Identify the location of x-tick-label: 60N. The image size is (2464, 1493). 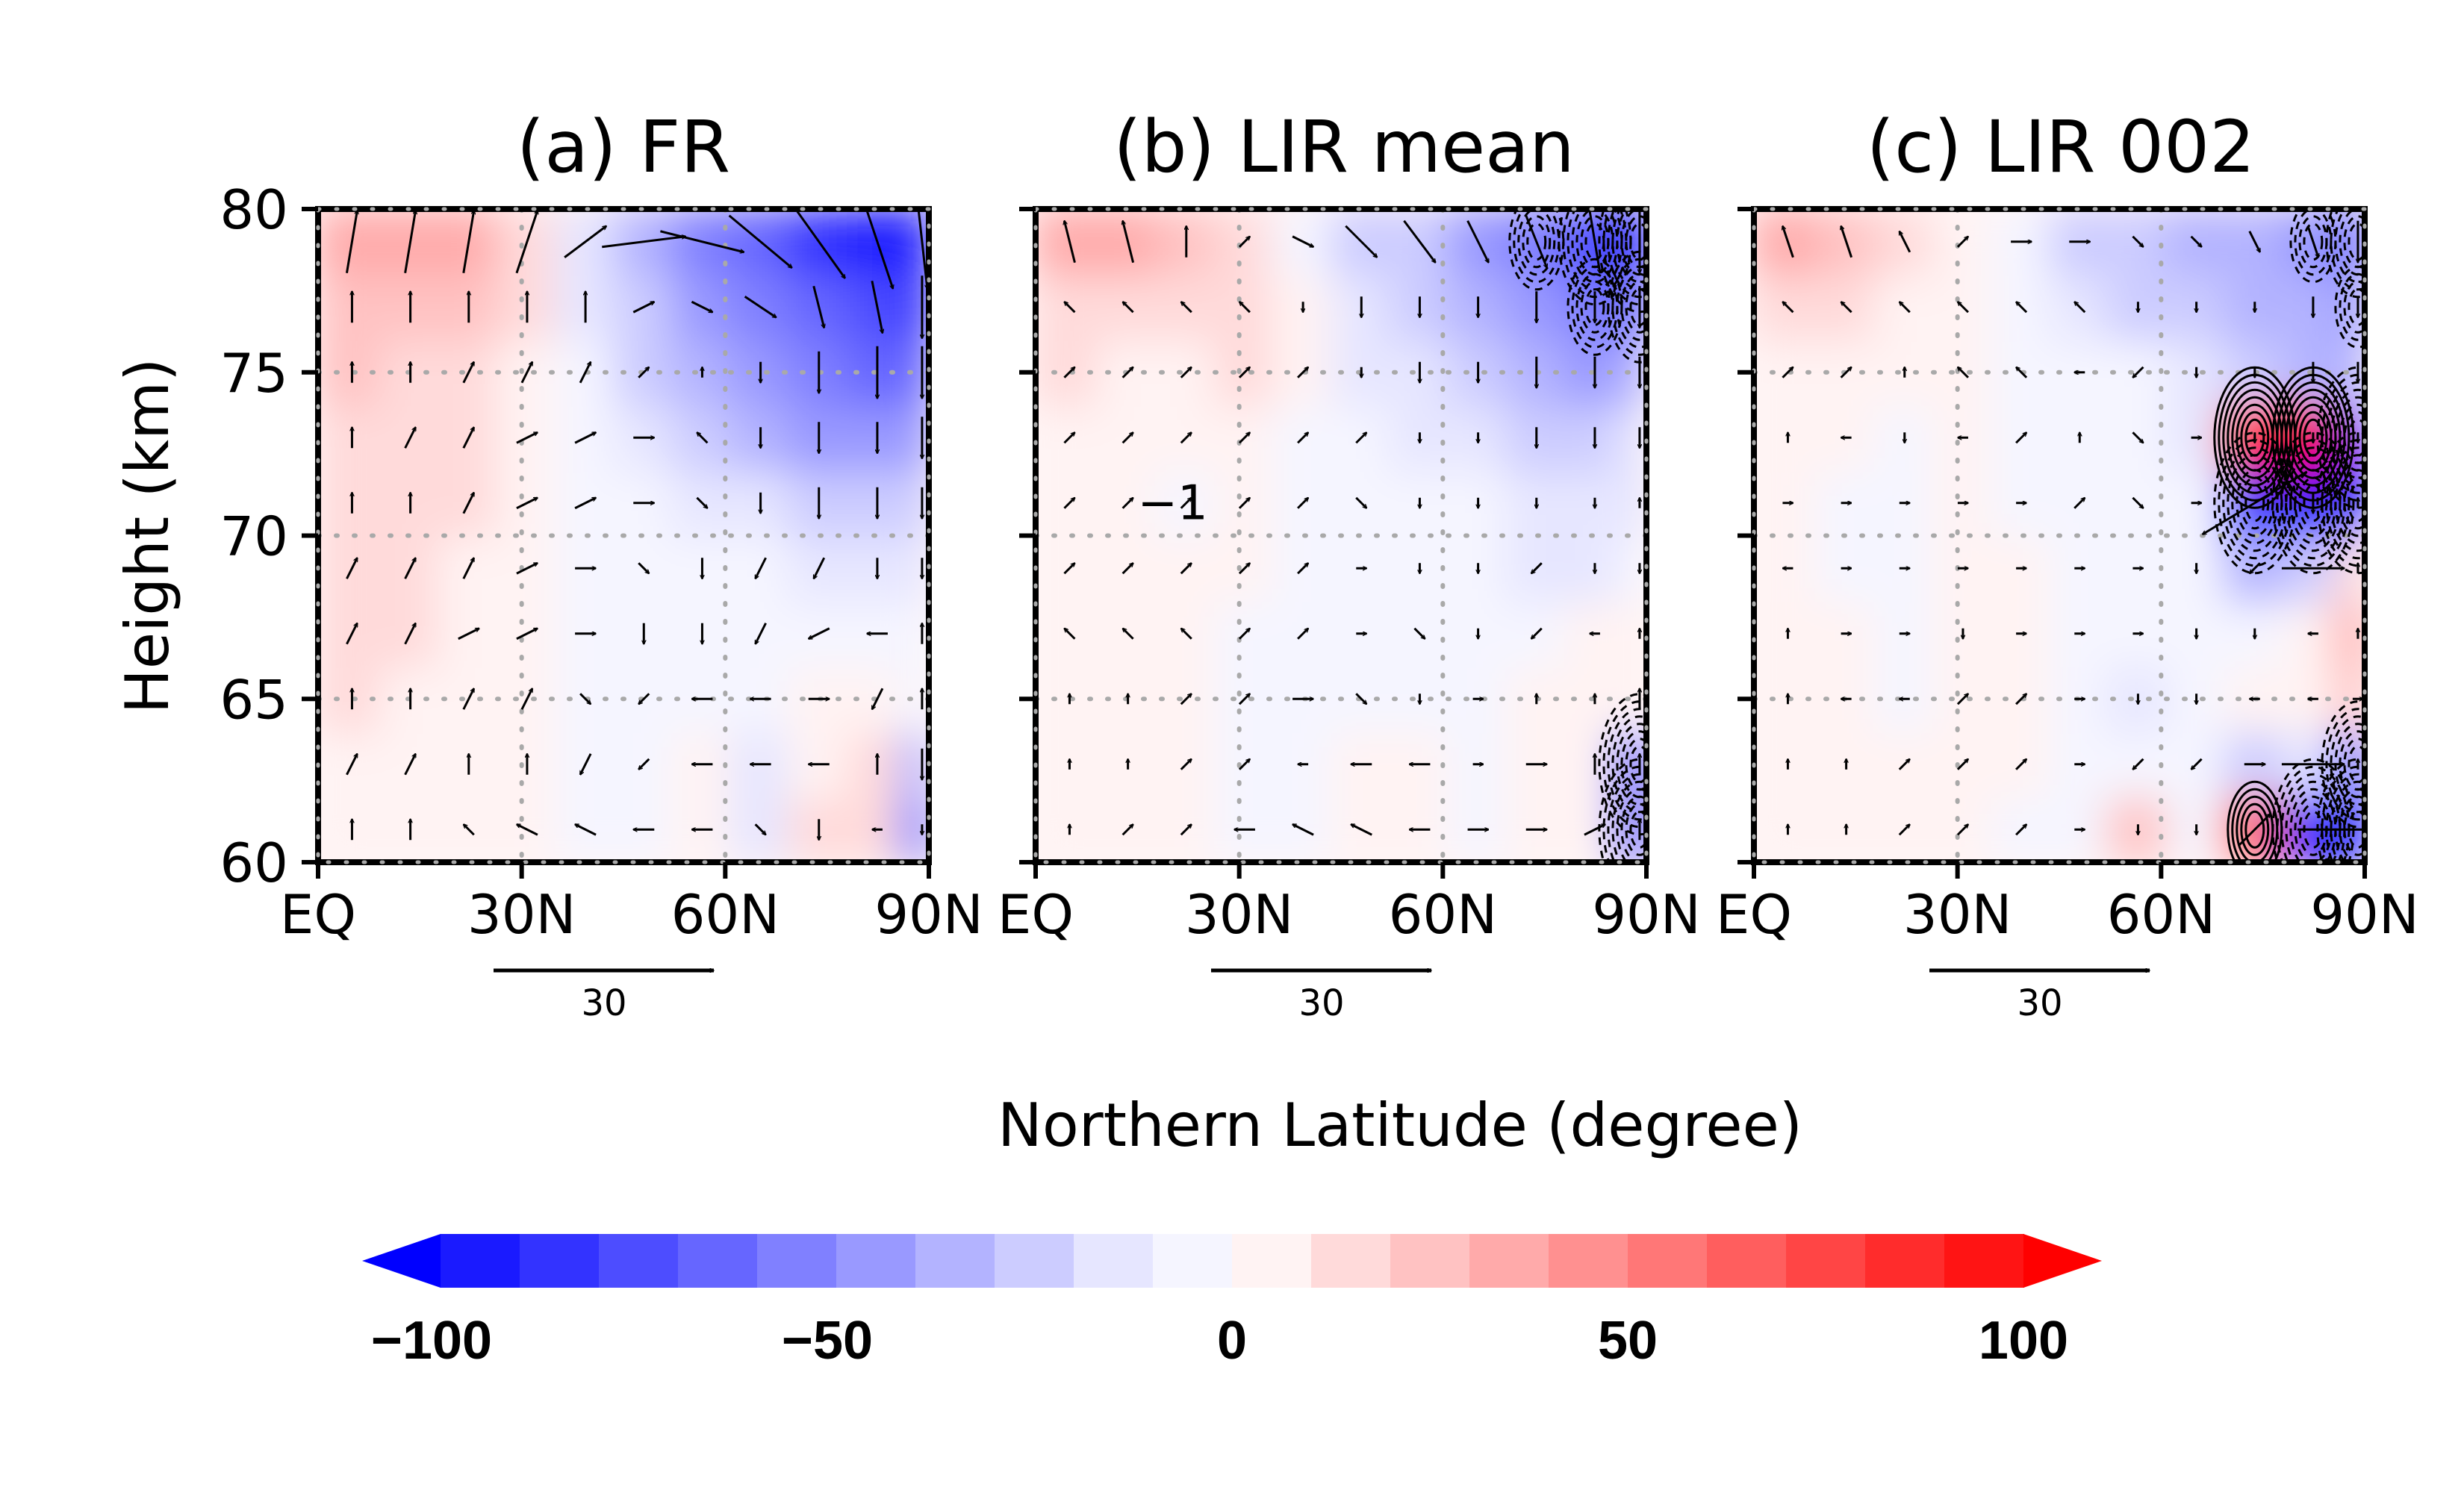
(1443, 914).